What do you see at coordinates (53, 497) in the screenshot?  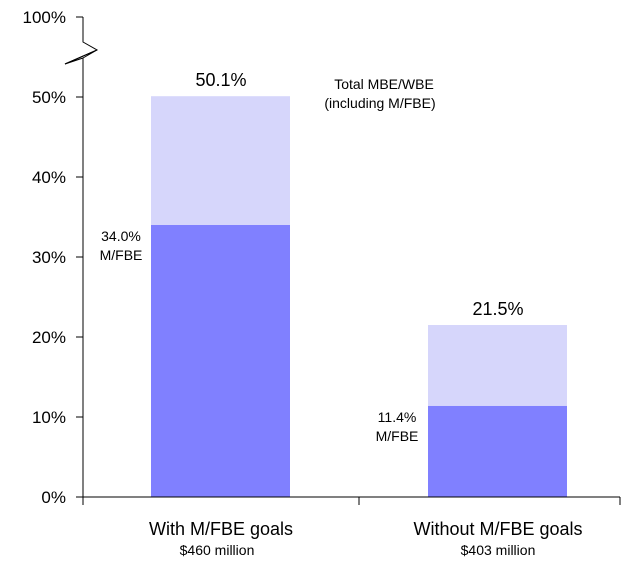 I see `y-tick-label-0: 0%` at bounding box center [53, 497].